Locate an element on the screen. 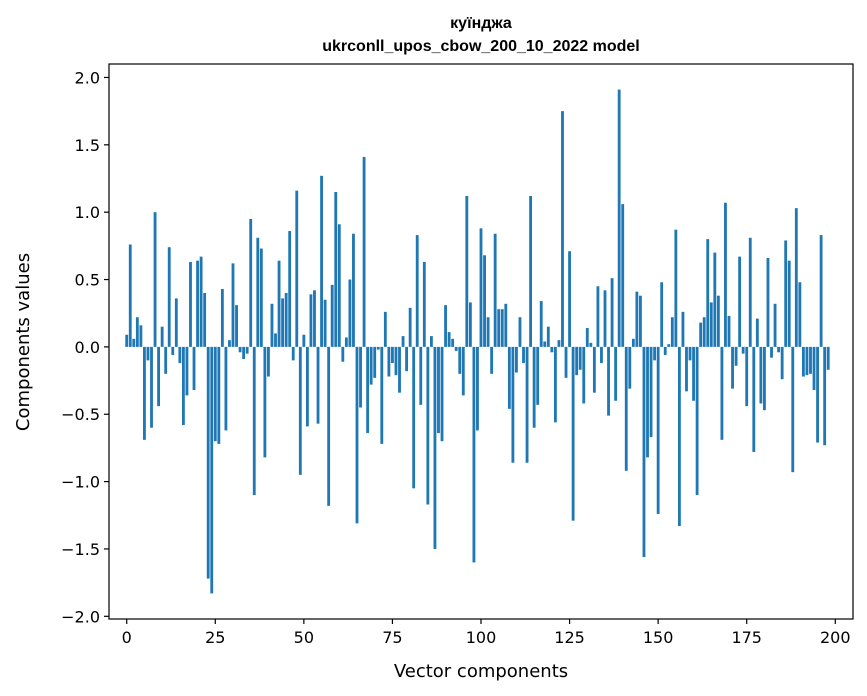 Image resolution: width=867 pixels, height=696 pixels. x-axis-ticks: 0 25 50 75 100 125 150 175 200 is located at coordinates (486, 633).